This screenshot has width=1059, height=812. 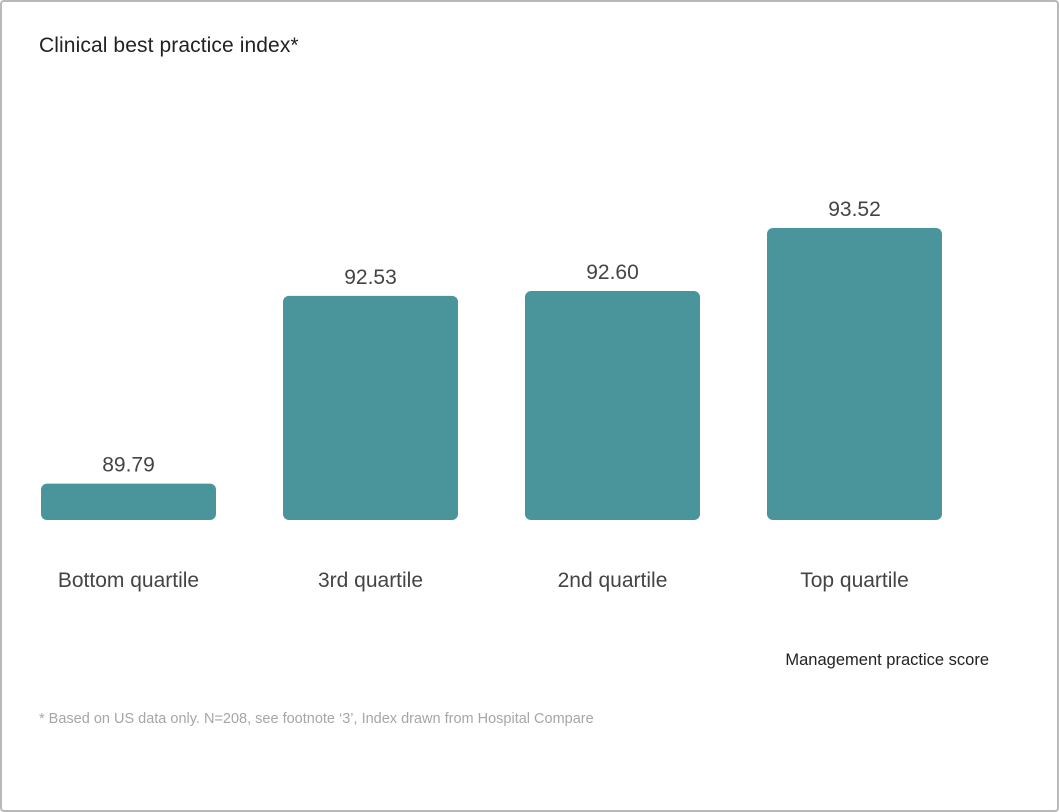 I want to click on category-label-3: 2nd quartile, so click(x=613, y=580).